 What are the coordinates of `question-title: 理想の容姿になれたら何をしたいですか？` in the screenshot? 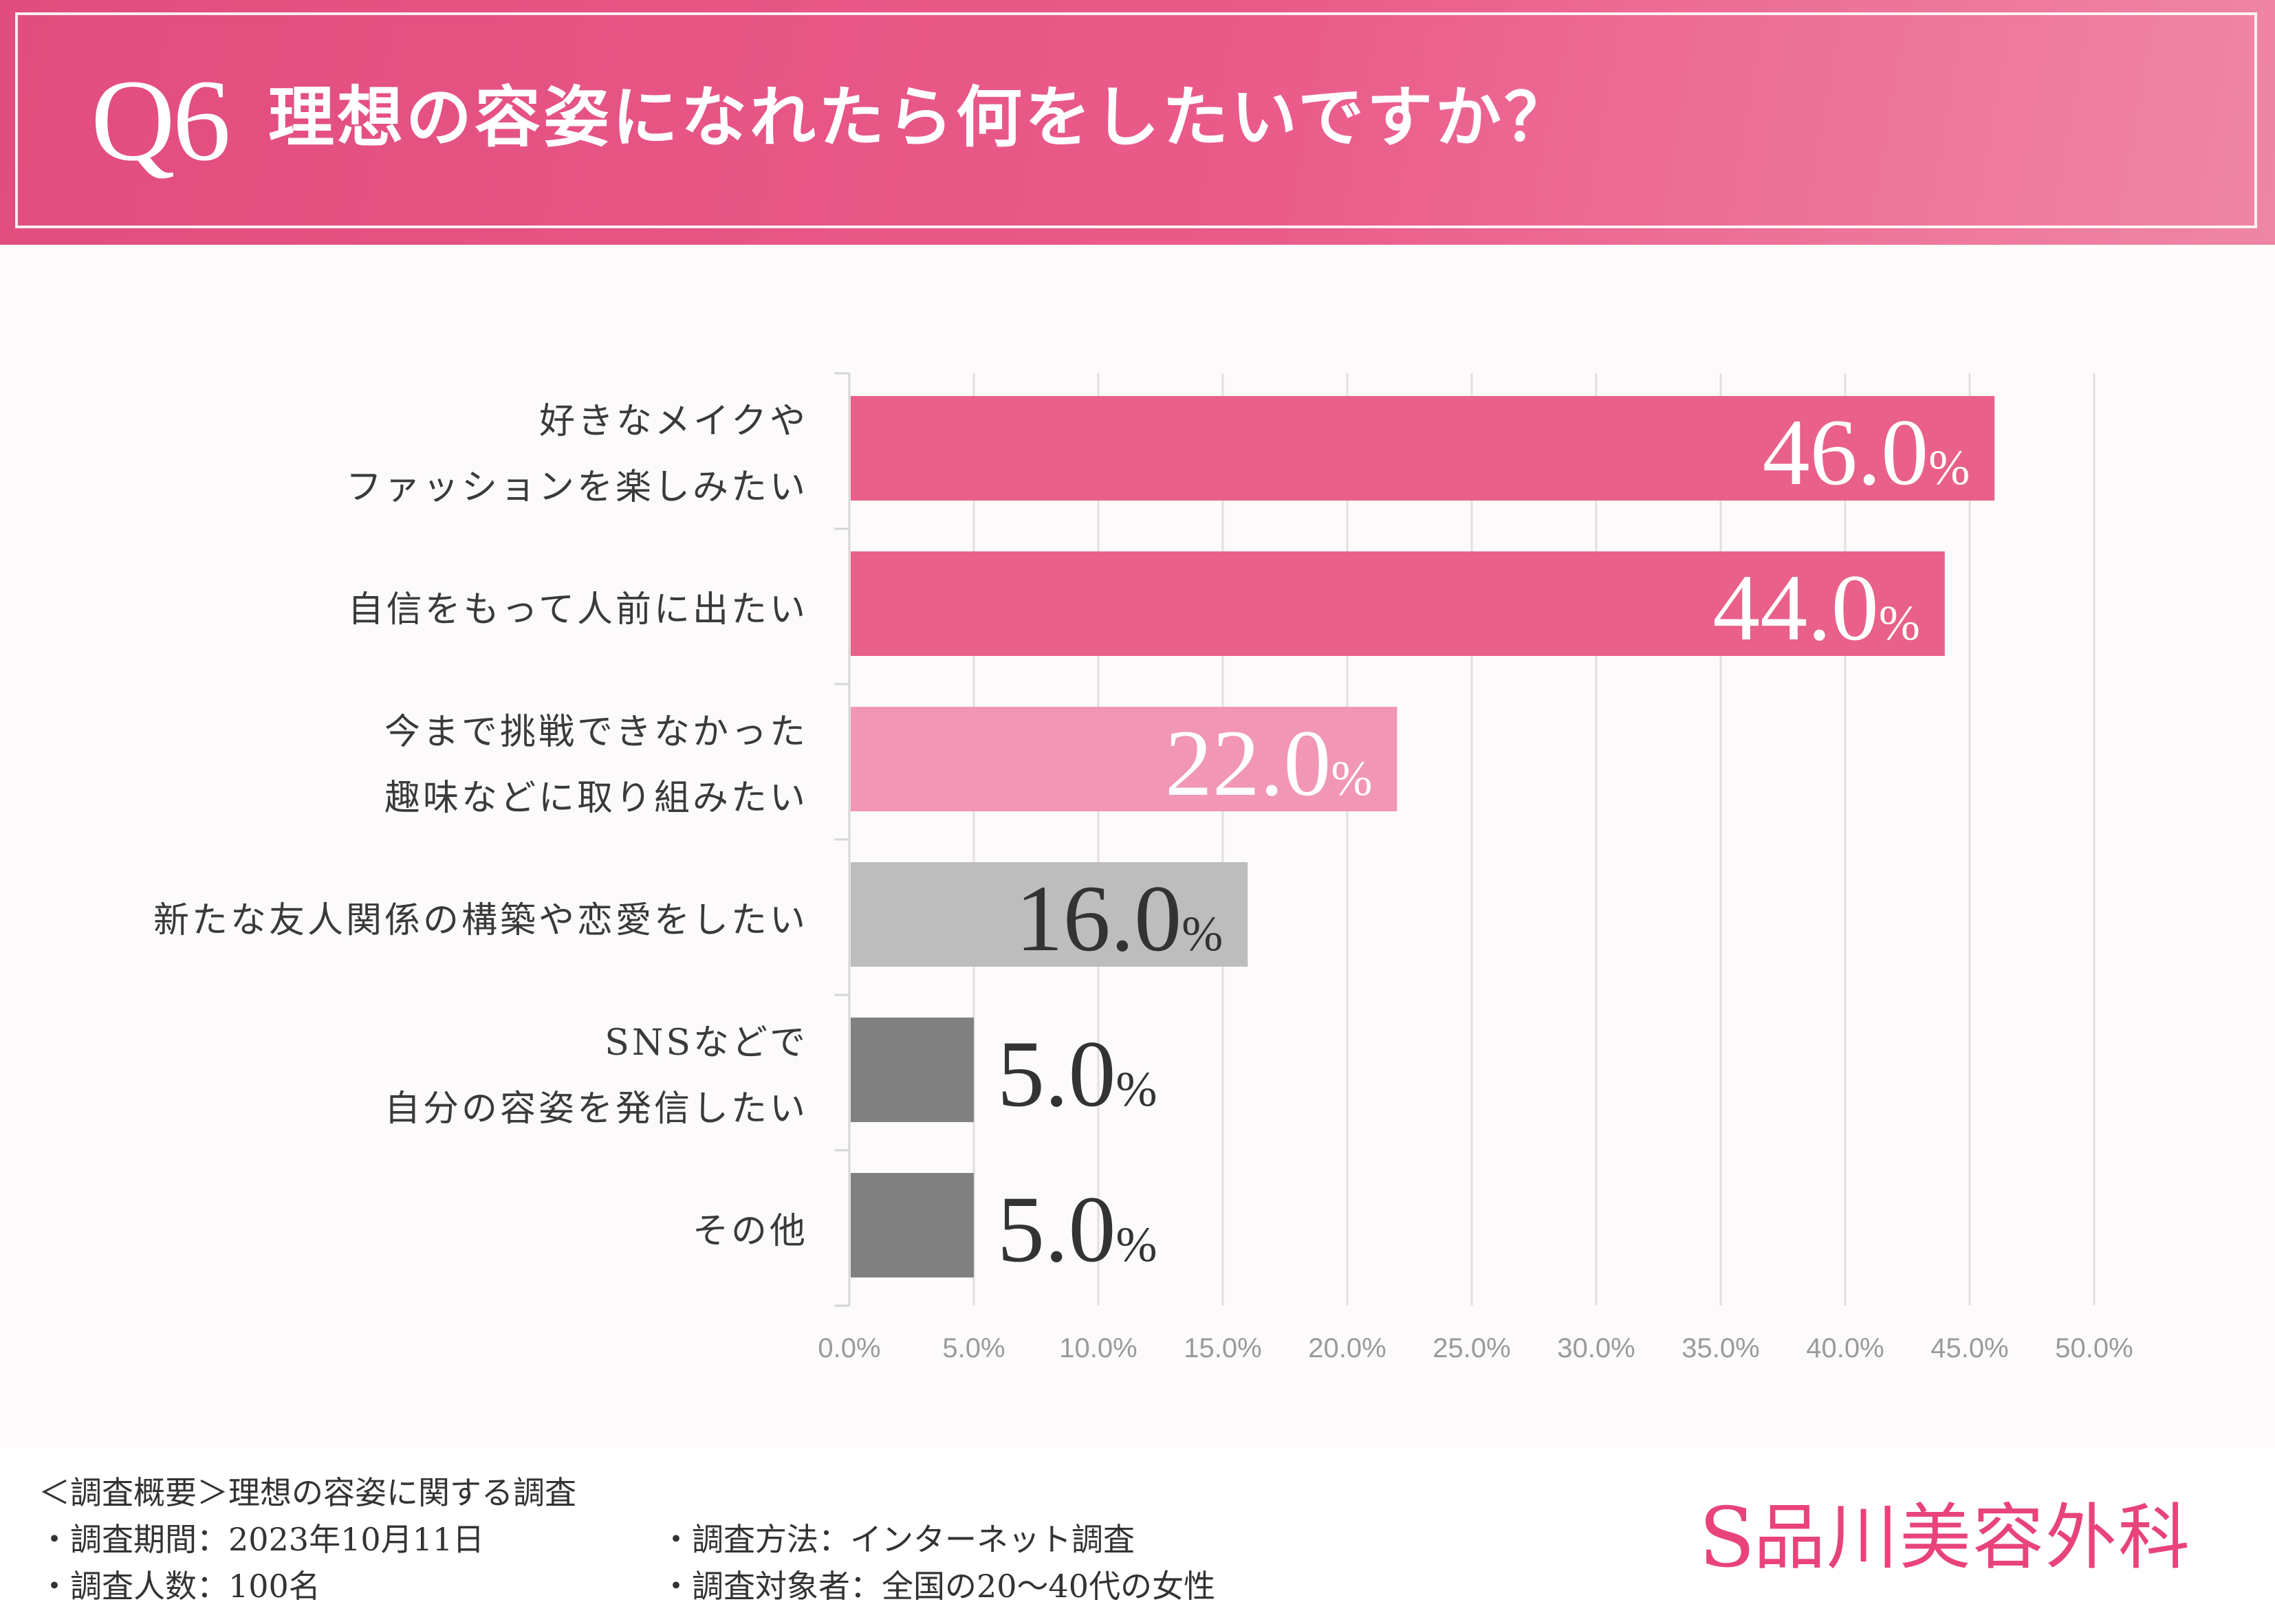 It's located at (921, 117).